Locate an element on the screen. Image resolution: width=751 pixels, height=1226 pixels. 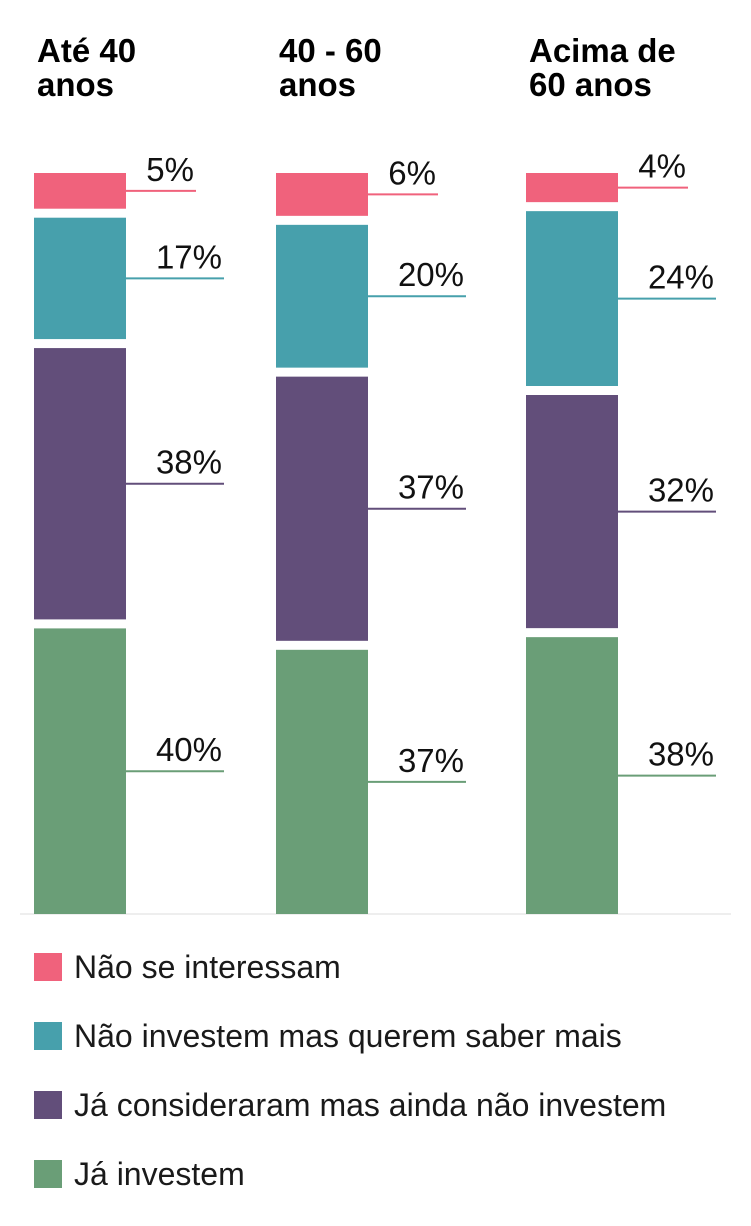
value-label: 5% is located at coordinates (170, 169).